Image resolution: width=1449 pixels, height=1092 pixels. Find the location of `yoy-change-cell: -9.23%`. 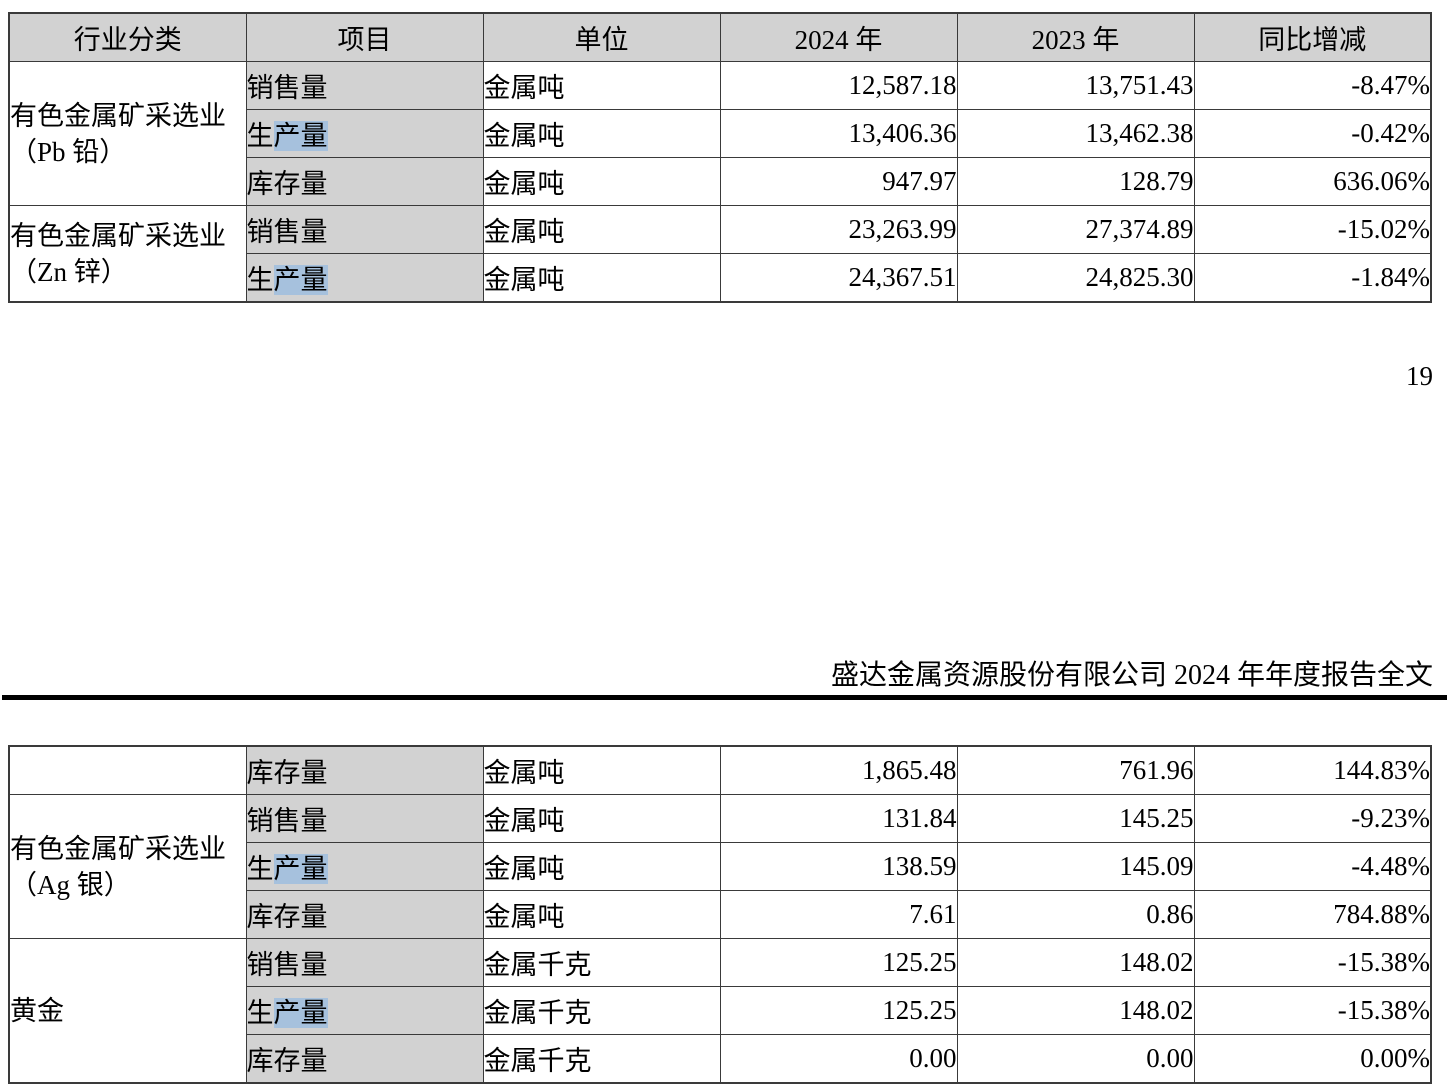

yoy-change-cell: -9.23% is located at coordinates (1312, 818).